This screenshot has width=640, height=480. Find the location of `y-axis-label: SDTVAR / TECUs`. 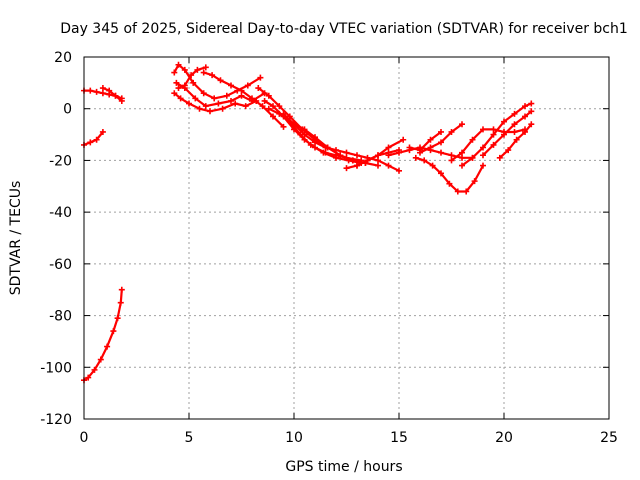

y-axis-label: SDTVAR / TECUs is located at coordinates (16, 238).